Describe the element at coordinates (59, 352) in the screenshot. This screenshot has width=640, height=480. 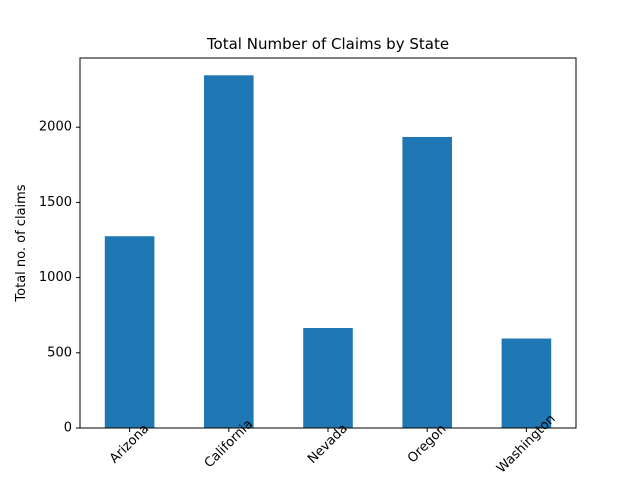
I see `y-tick-label: 500` at that location.